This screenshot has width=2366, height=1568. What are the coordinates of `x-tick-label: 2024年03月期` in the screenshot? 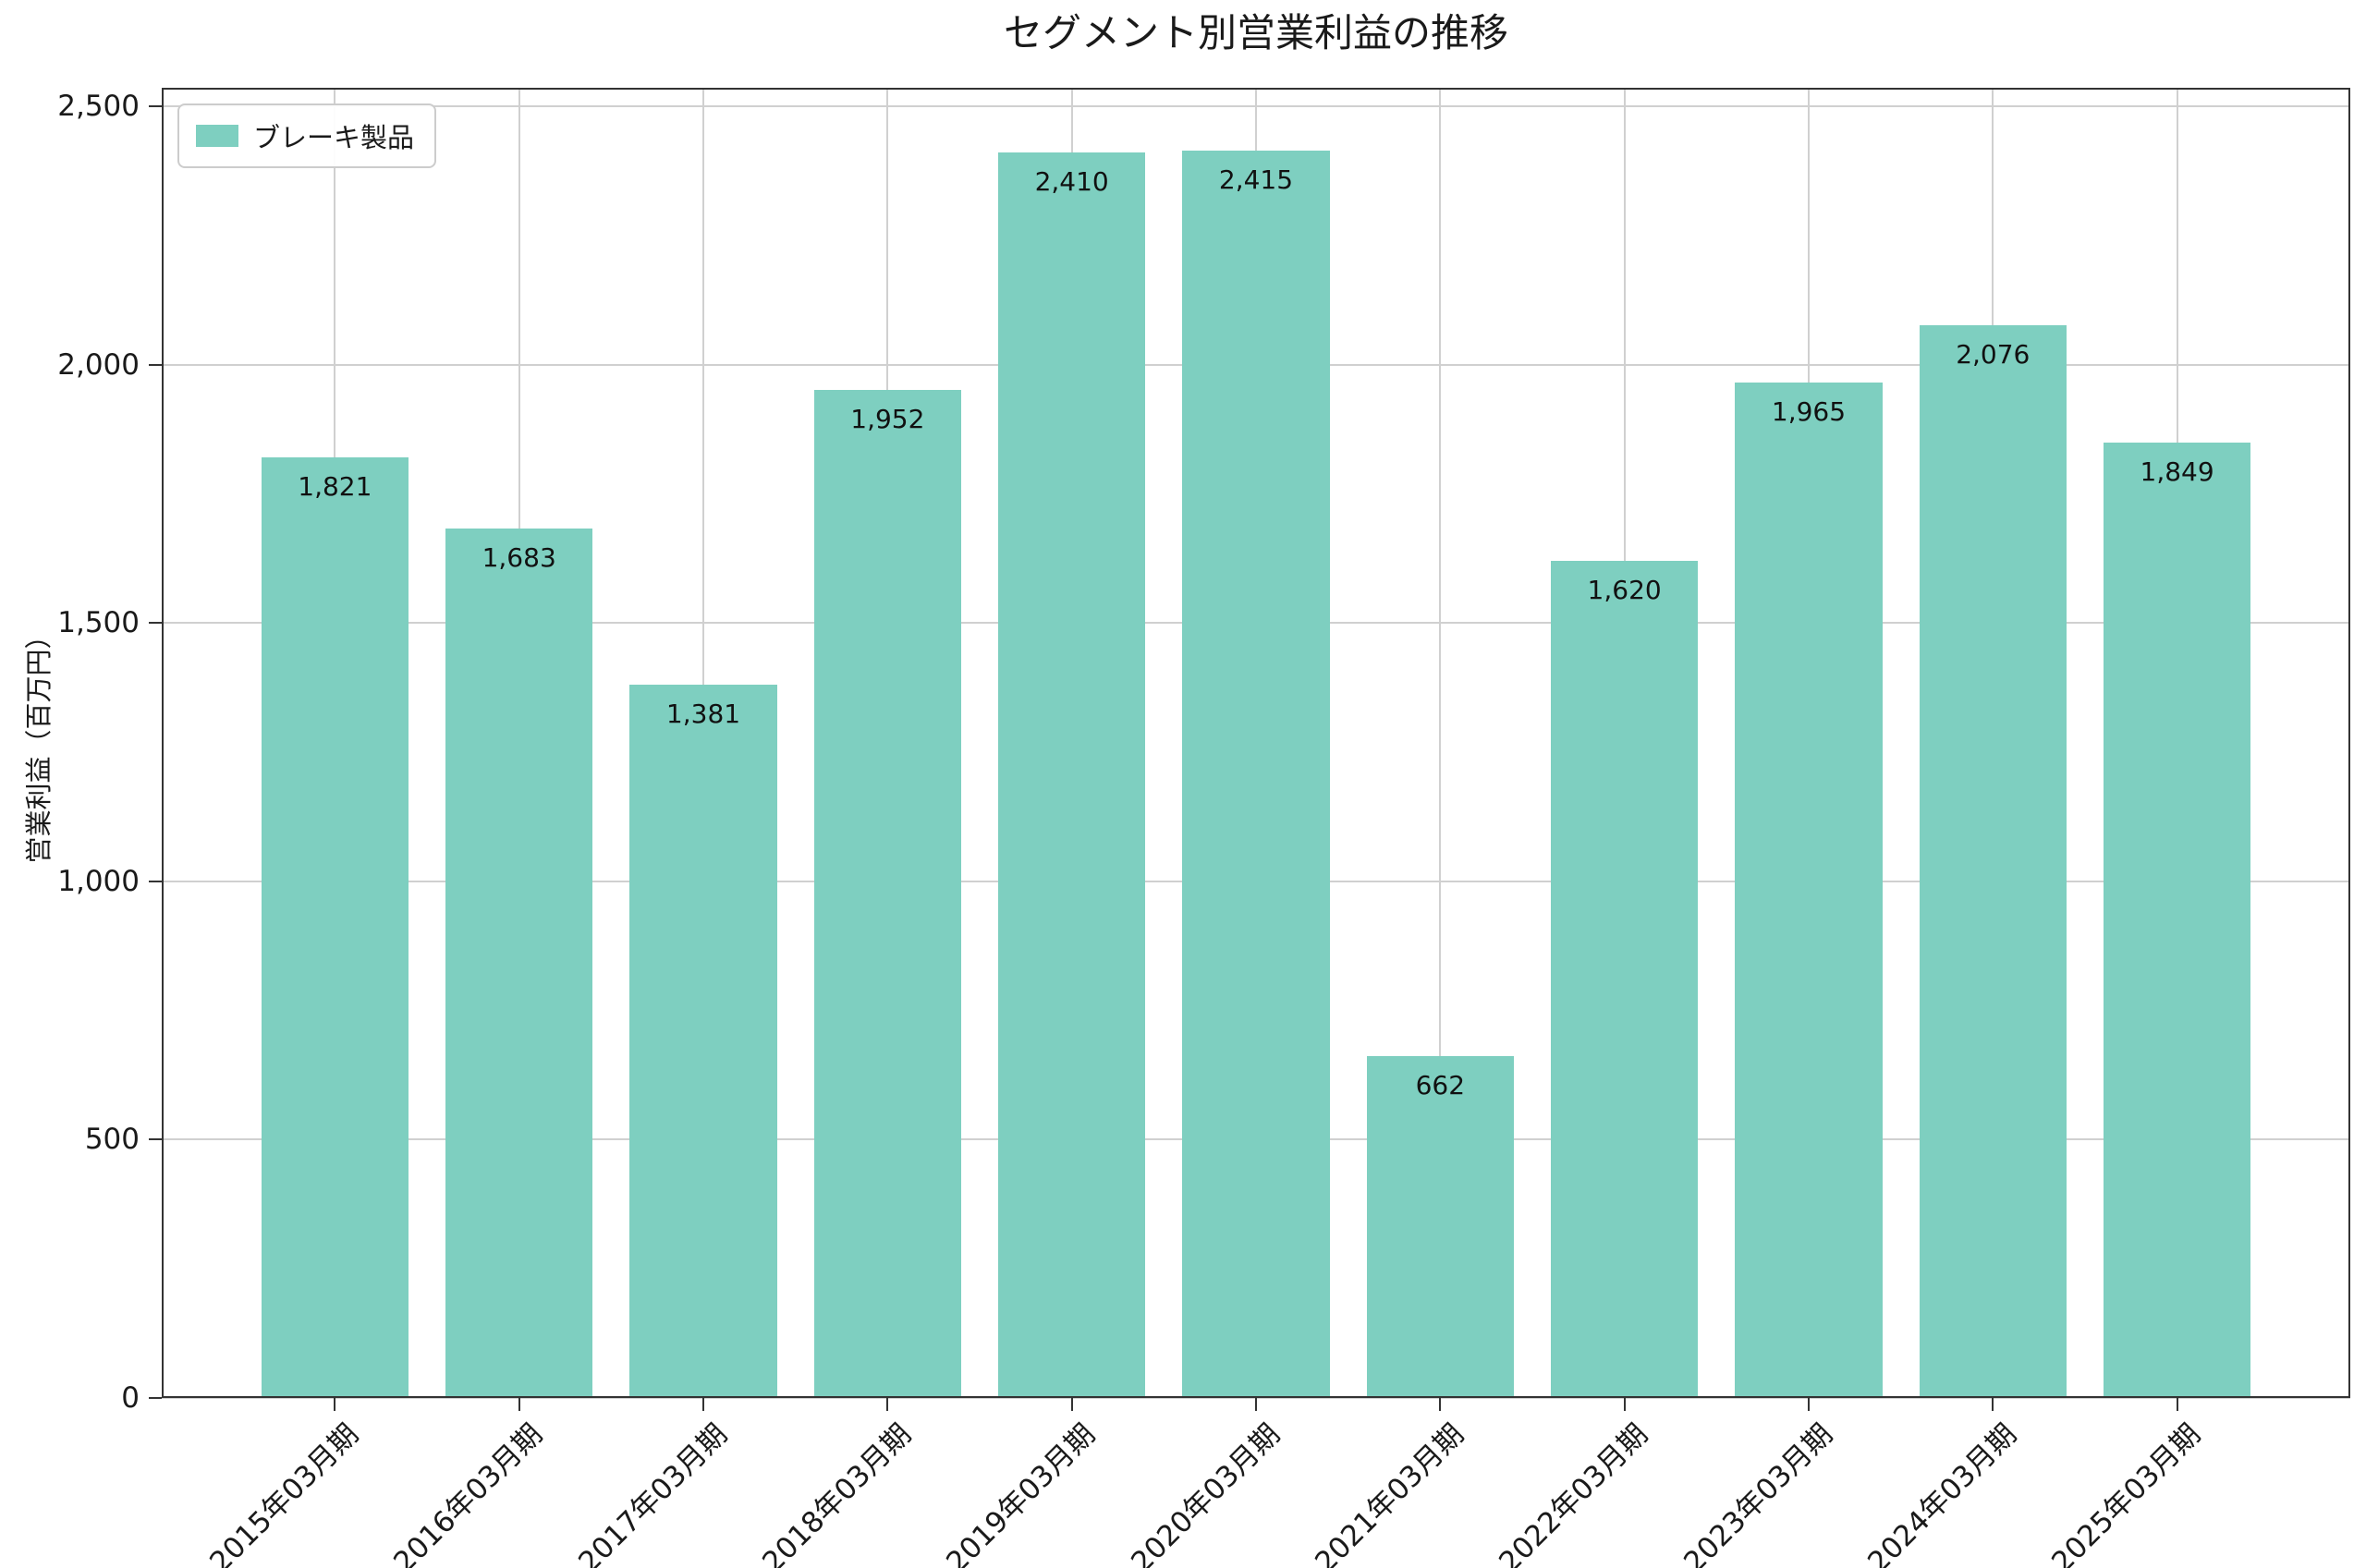 It's located at (1942, 1492).